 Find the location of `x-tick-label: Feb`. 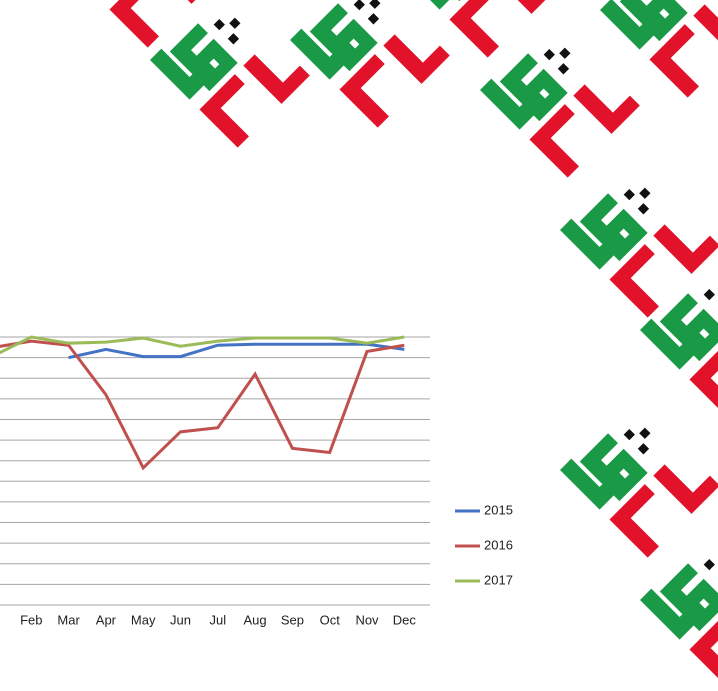

x-tick-label: Feb is located at coordinates (31, 619).